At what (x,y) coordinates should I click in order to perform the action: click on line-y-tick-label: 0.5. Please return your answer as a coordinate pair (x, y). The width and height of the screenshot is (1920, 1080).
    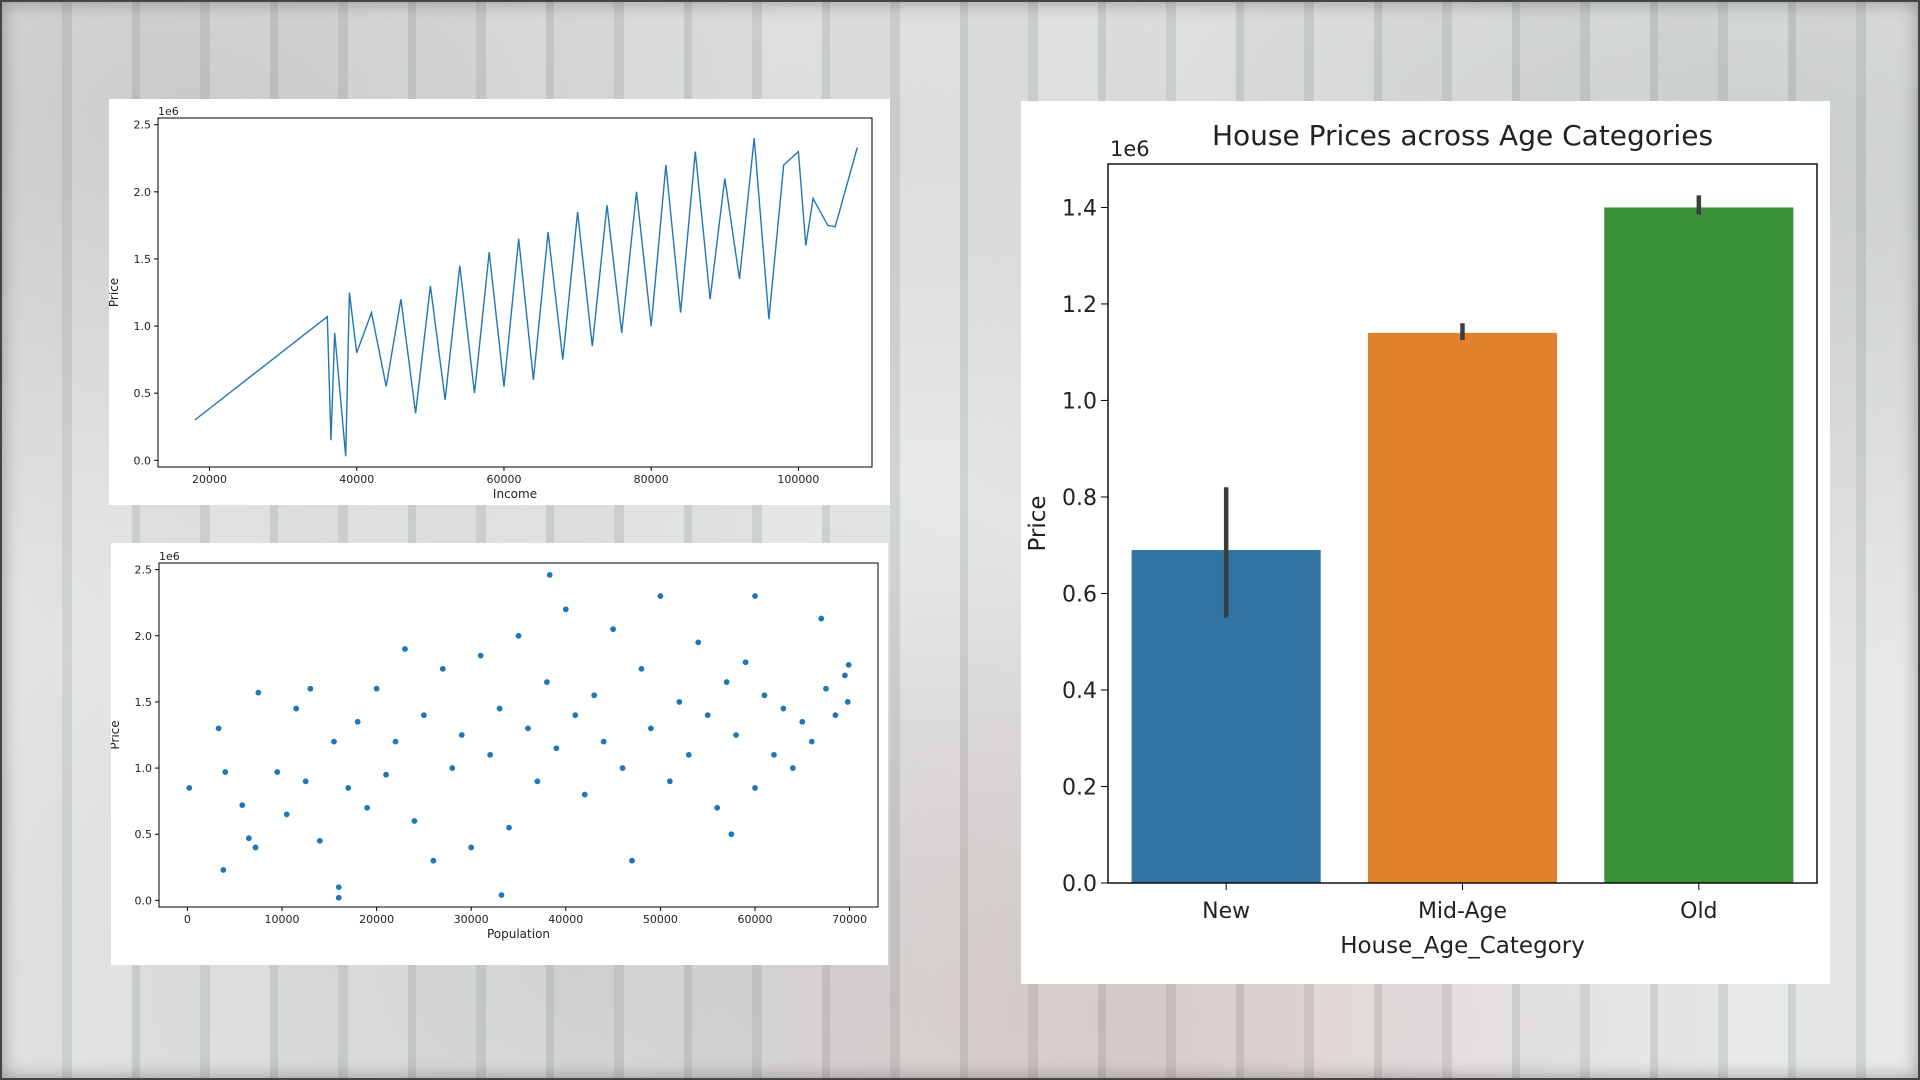
    Looking at the image, I should click on (143, 393).